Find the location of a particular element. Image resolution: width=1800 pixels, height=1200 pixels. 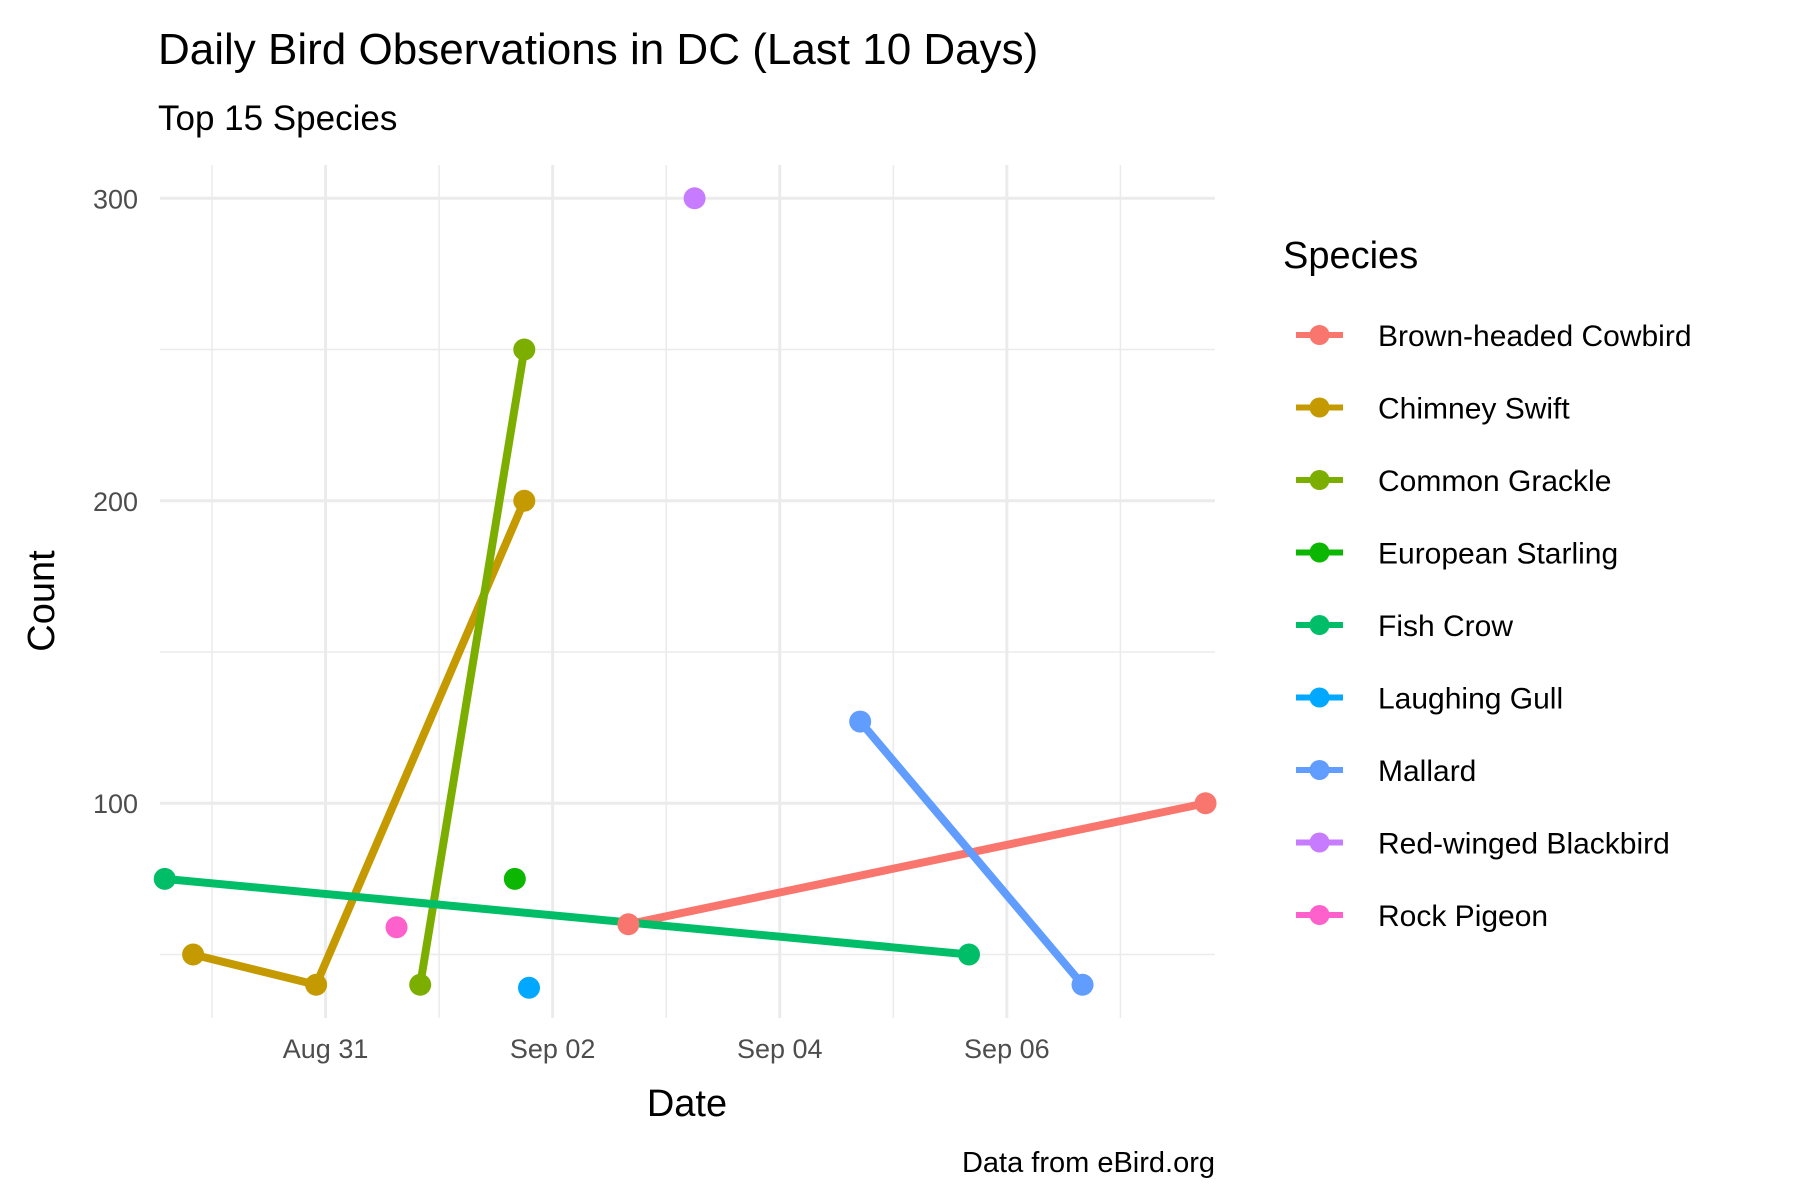

chart-caption: Data from eBird.org is located at coordinates (1088, 1163).